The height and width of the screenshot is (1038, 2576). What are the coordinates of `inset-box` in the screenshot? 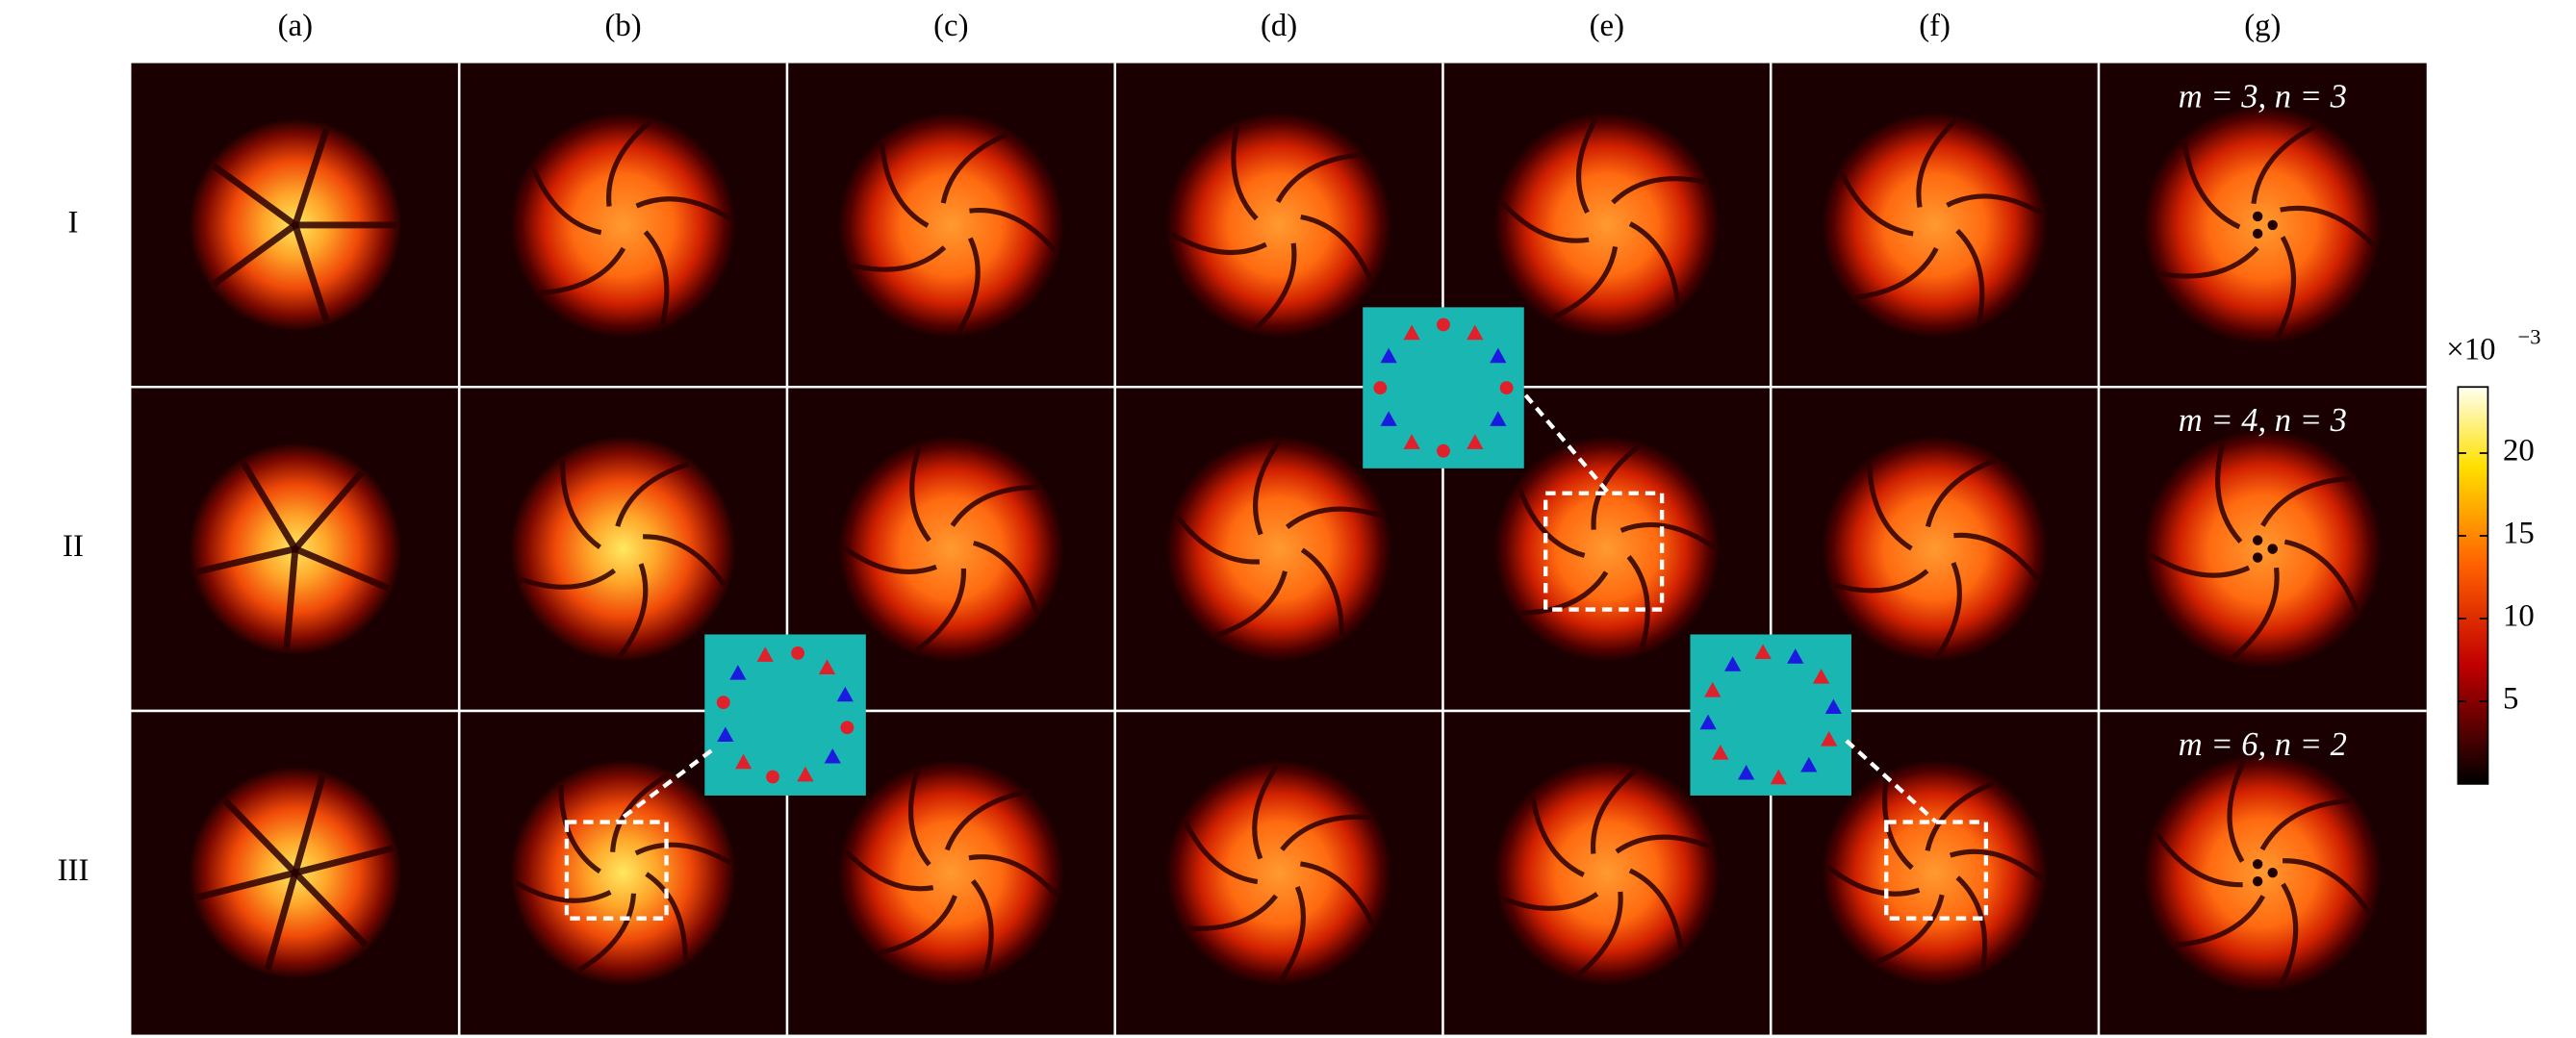 It's located at (1443, 387).